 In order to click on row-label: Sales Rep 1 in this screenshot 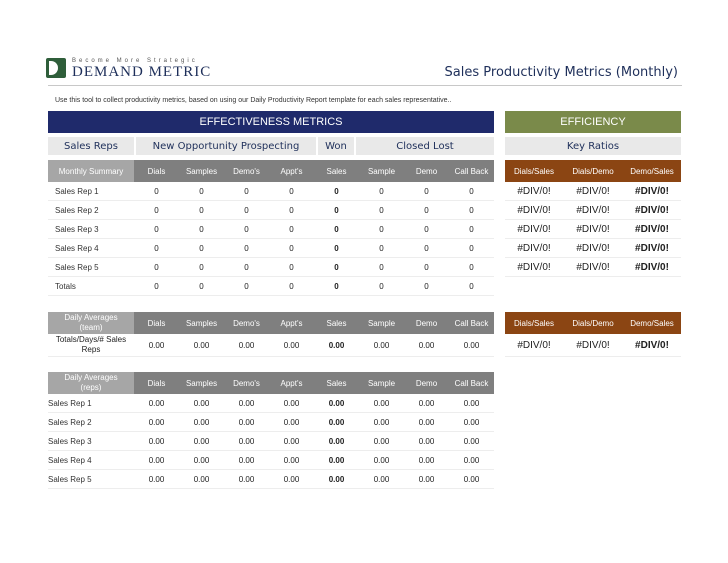, I will do `click(91, 403)`.